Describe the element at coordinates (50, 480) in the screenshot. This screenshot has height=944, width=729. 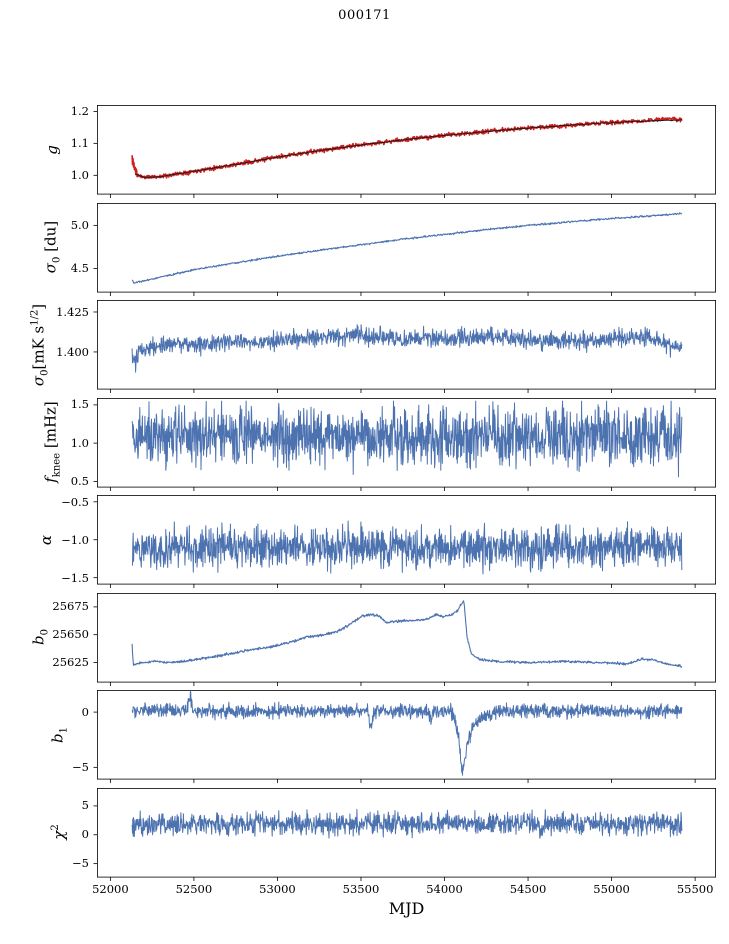
I see `y-axis-label-part: f` at that location.